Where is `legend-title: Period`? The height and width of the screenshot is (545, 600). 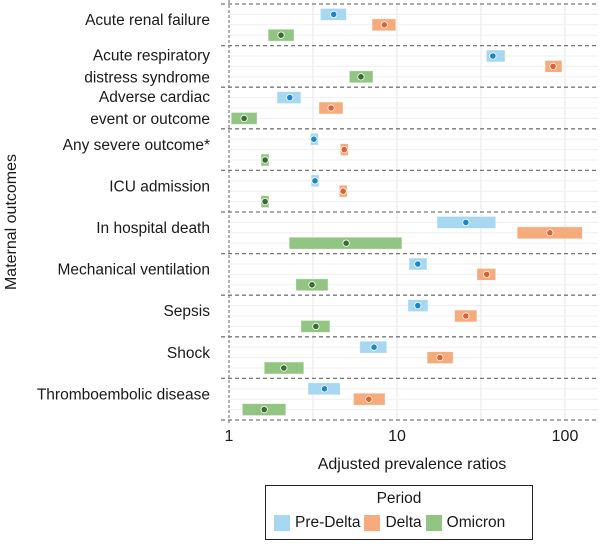
legend-title: Period is located at coordinates (399, 498).